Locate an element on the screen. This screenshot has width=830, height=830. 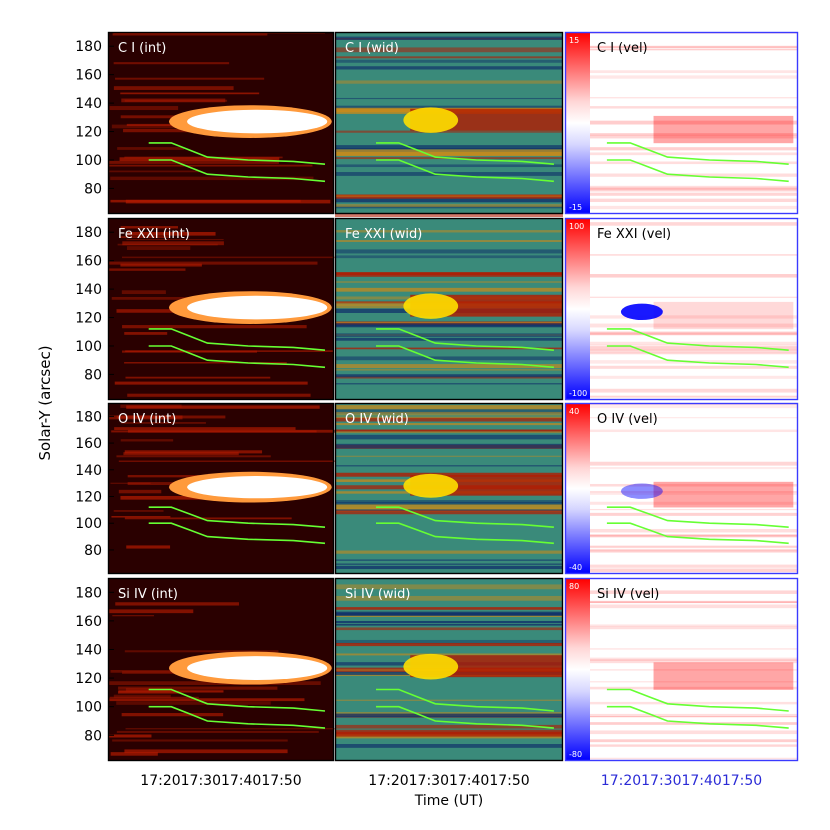
panel-label-int: Si IV (int) is located at coordinates (148, 594).